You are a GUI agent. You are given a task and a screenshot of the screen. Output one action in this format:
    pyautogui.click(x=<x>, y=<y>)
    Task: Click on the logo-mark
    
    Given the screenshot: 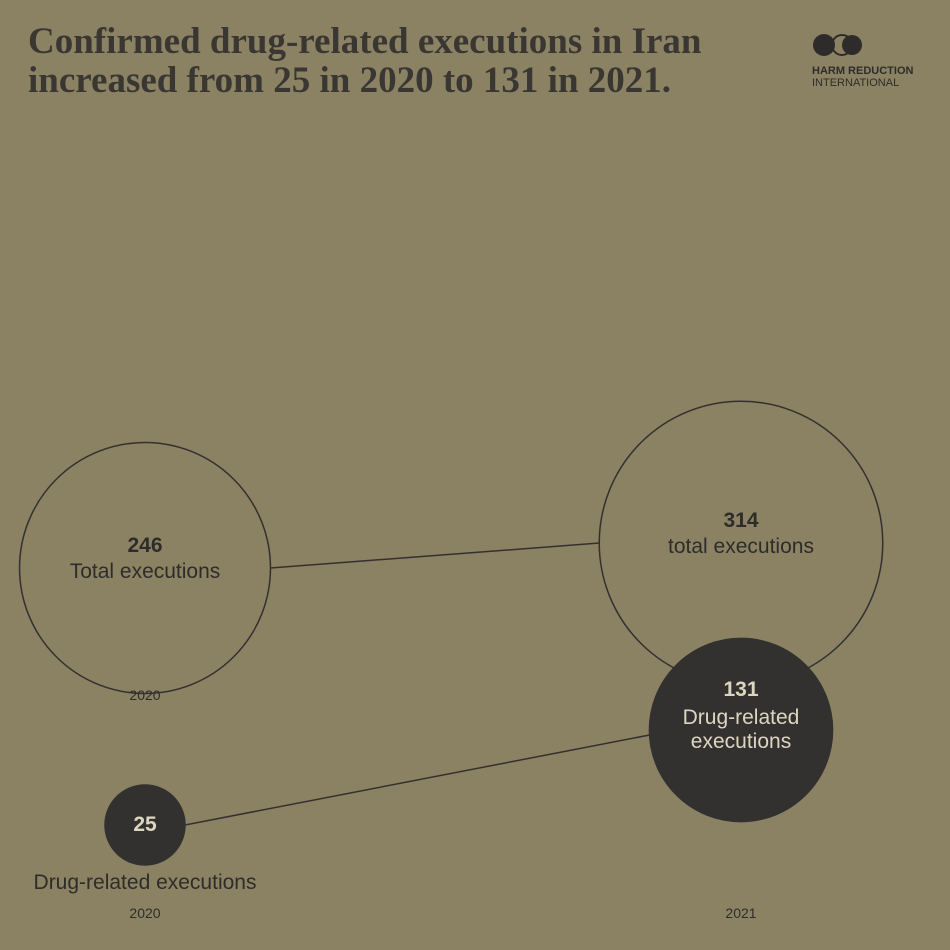 What is the action you would take?
    pyautogui.click(x=837, y=45)
    